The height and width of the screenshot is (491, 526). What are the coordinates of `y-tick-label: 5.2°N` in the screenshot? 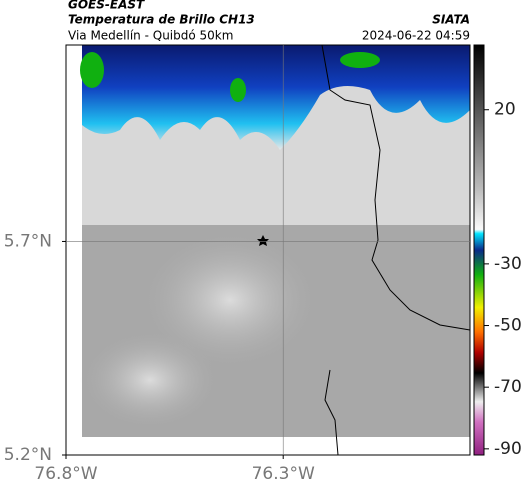 It's located at (28, 455).